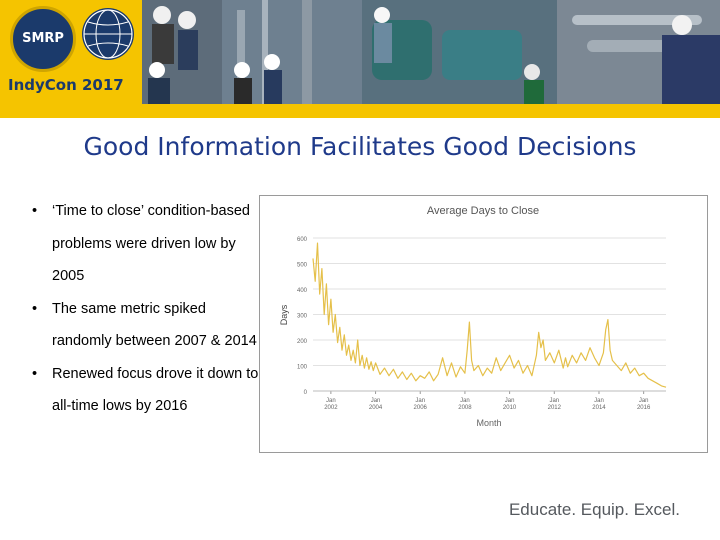  I want to click on logo-seal-text: SMRP, so click(43, 38).